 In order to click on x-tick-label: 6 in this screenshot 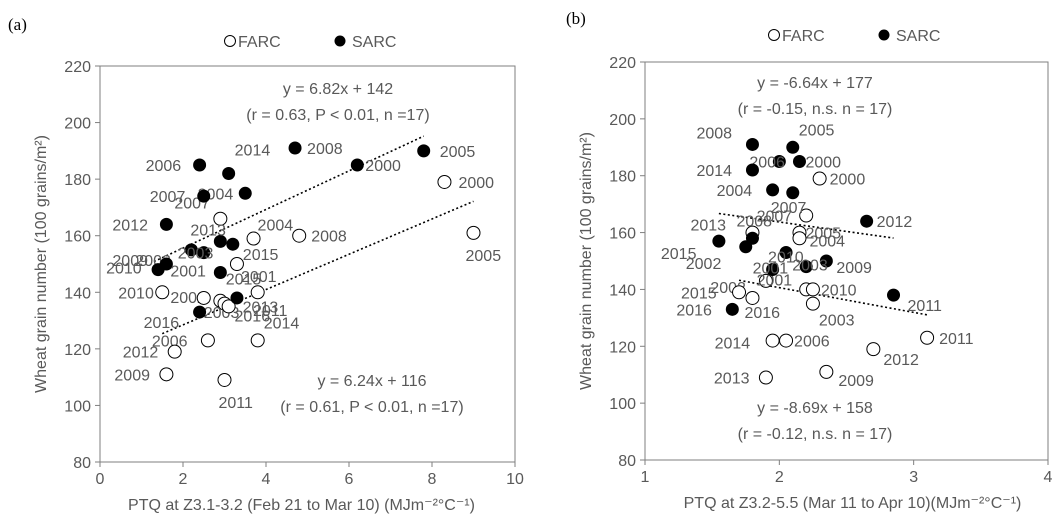, I will do `click(349, 479)`.